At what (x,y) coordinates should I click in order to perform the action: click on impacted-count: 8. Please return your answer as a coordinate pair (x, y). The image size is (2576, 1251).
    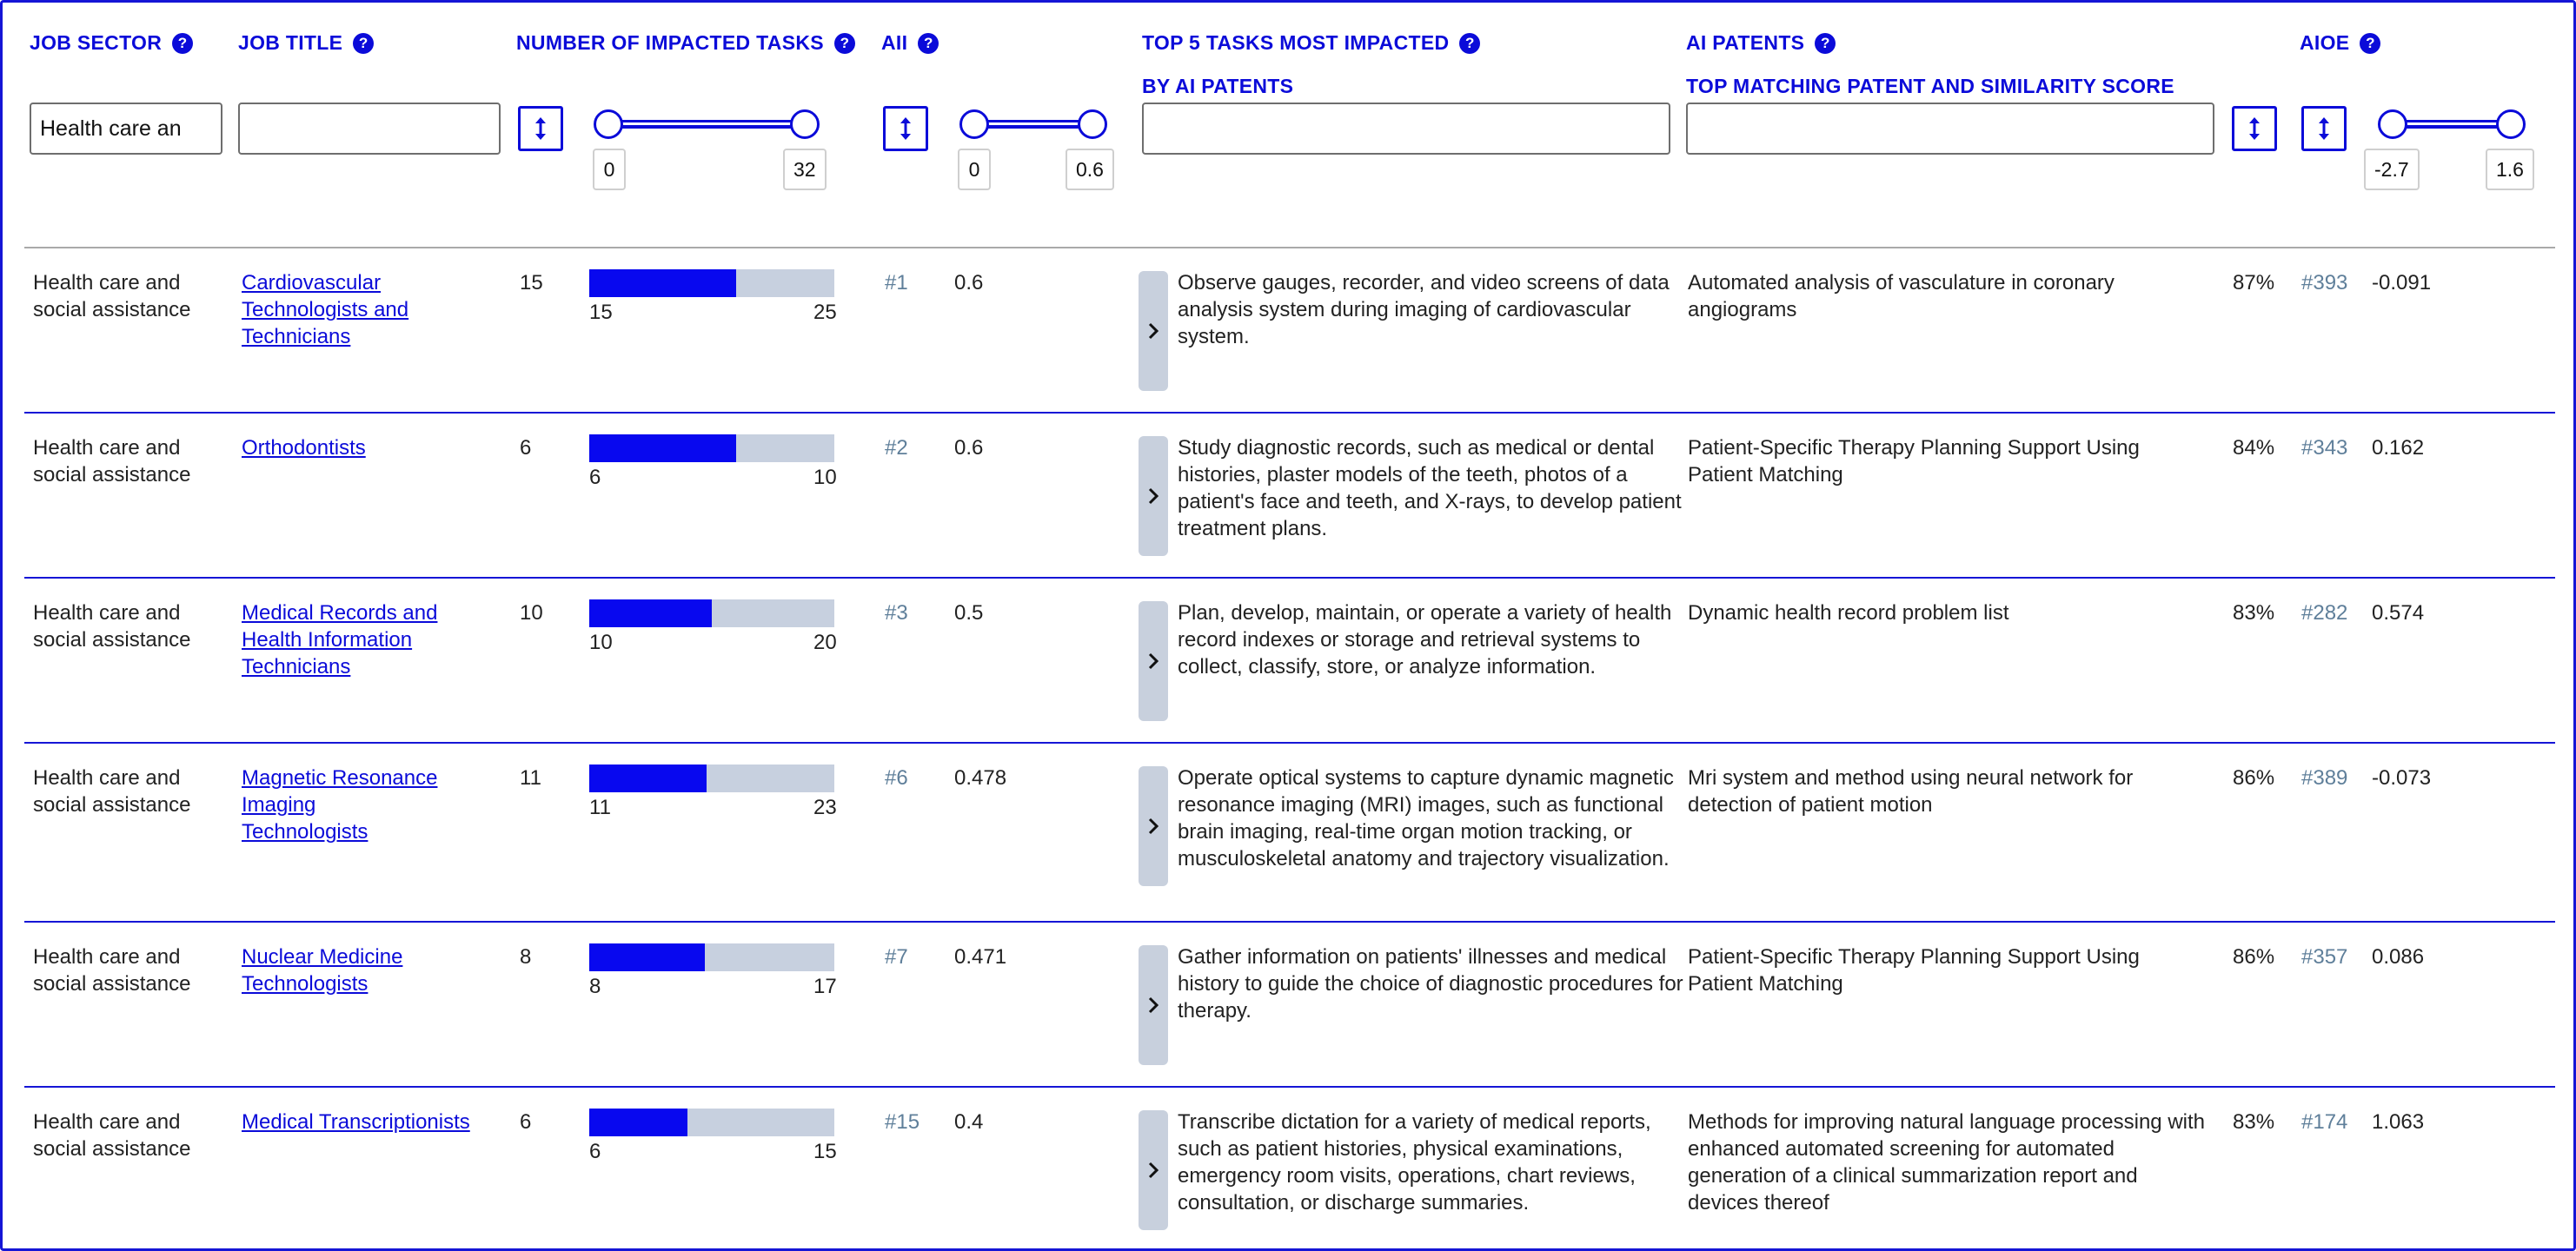
    Looking at the image, I should click on (526, 957).